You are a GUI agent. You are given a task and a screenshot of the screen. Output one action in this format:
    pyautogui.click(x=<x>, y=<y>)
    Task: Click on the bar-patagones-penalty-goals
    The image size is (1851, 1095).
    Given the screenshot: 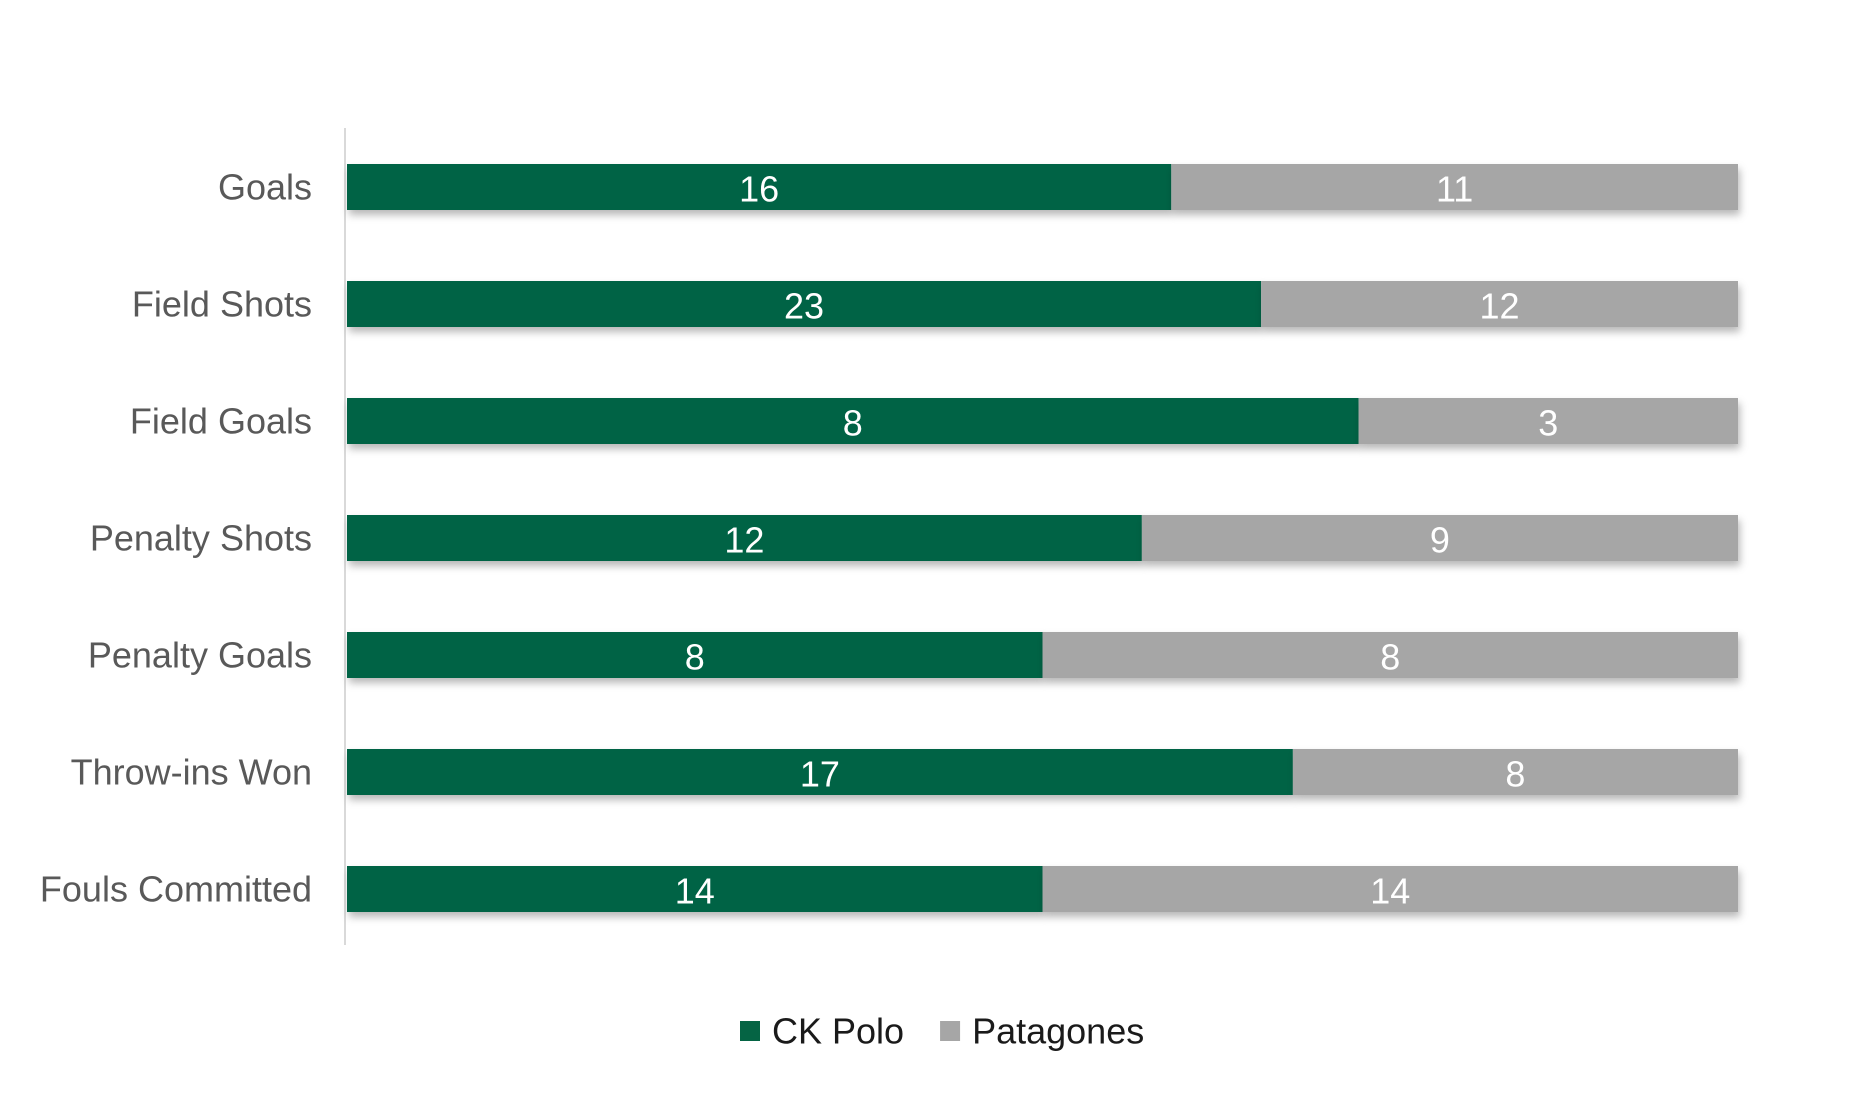 What is the action you would take?
    pyautogui.click(x=1390, y=655)
    